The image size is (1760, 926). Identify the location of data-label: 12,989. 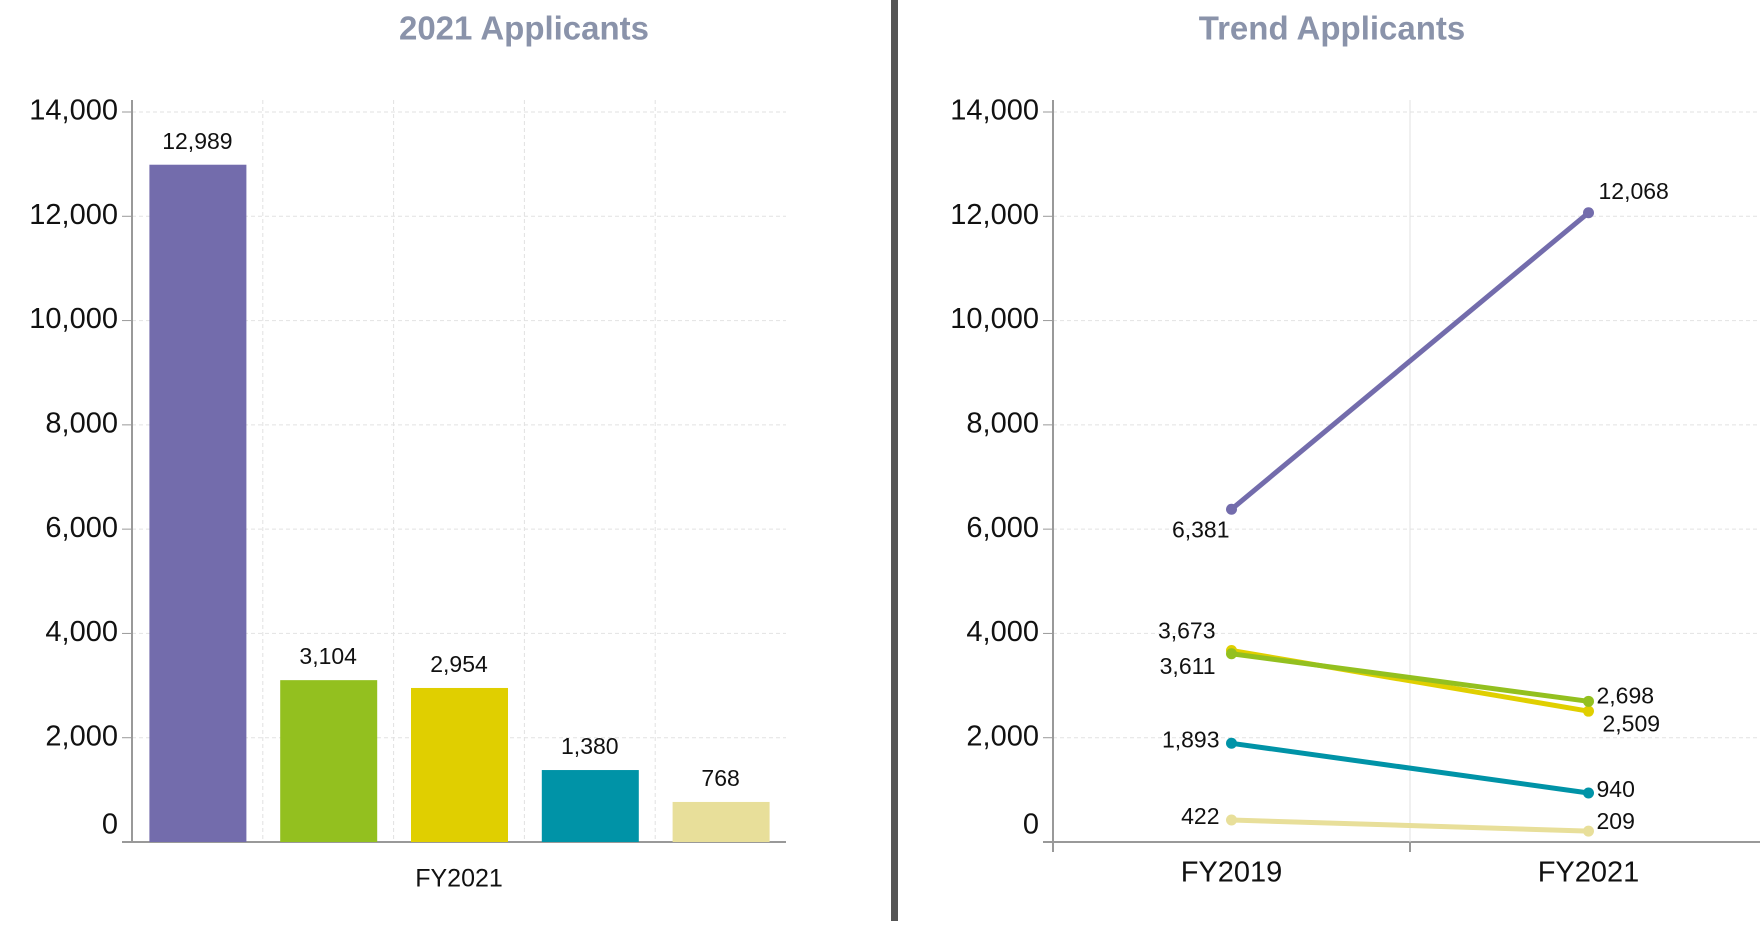
(197, 141).